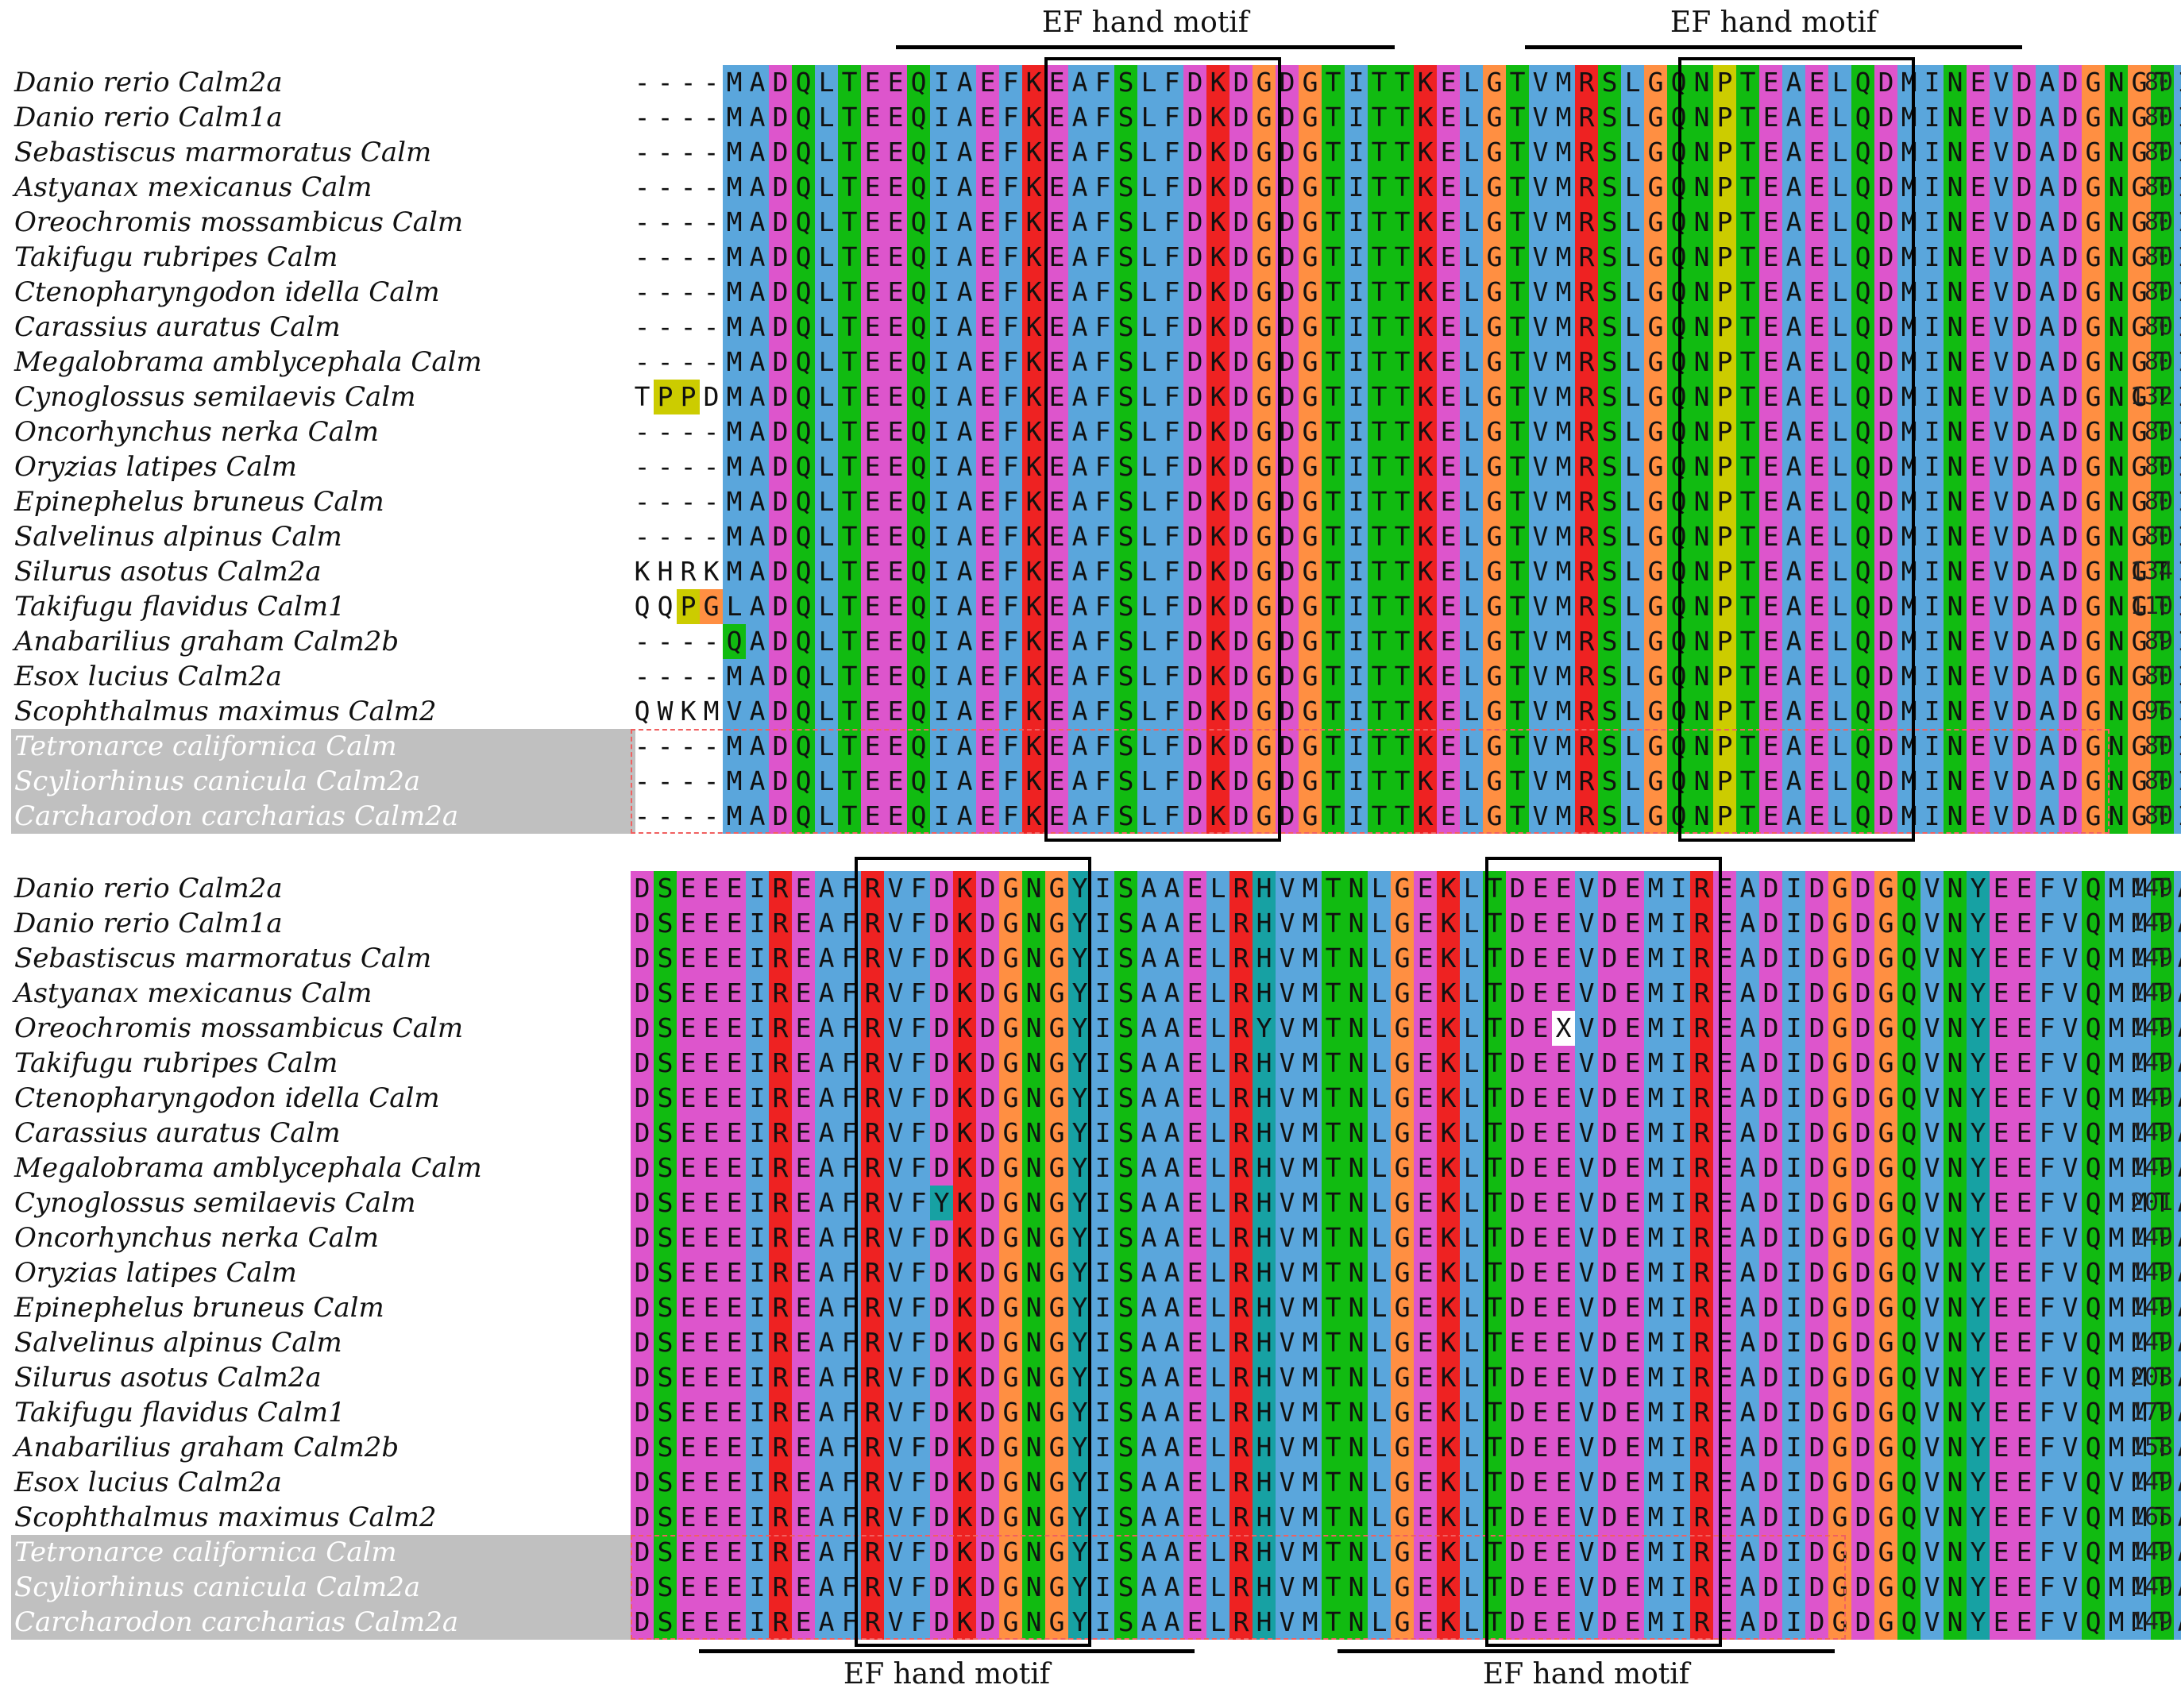 This screenshot has width=2181, height=1708. Describe the element at coordinates (2159, 641) in the screenshot. I see `position-number: 89` at that location.